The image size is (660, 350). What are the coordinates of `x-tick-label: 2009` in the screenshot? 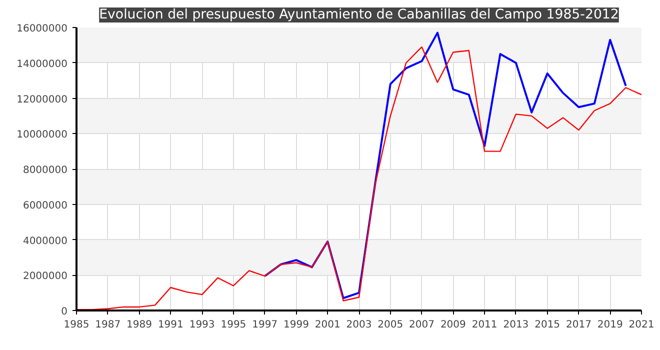 It's located at (453, 325).